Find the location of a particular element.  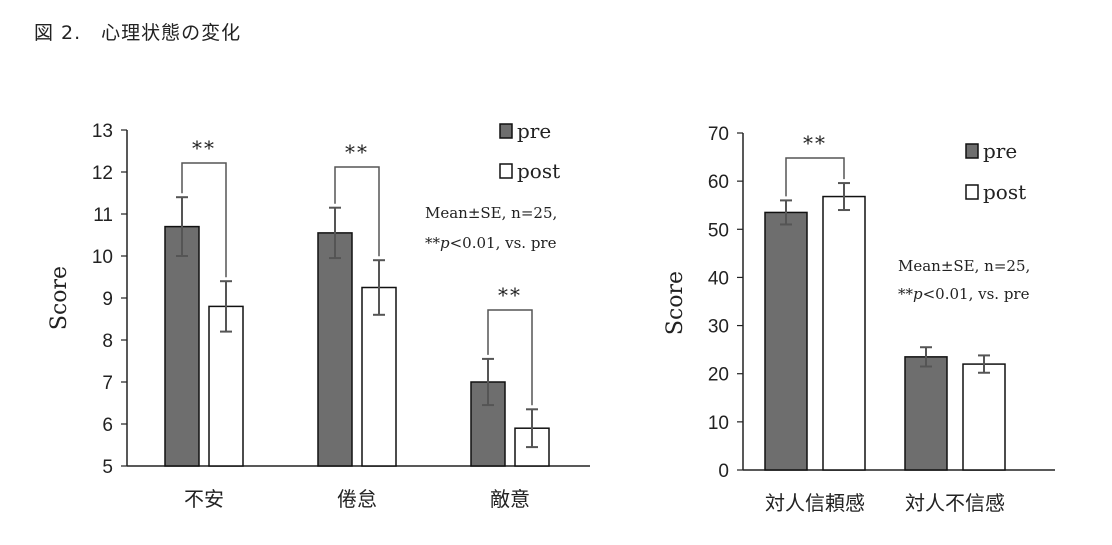

chart1-y-tick-label: 8 is located at coordinates (107, 341).